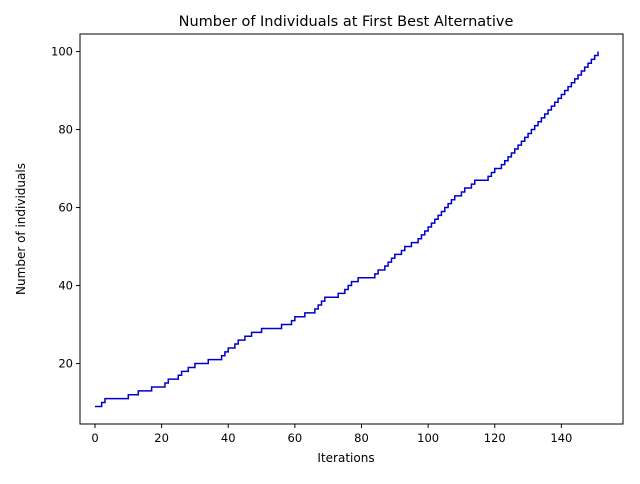 The width and height of the screenshot is (640, 484). I want to click on y-tick-label: 60, so click(65, 208).